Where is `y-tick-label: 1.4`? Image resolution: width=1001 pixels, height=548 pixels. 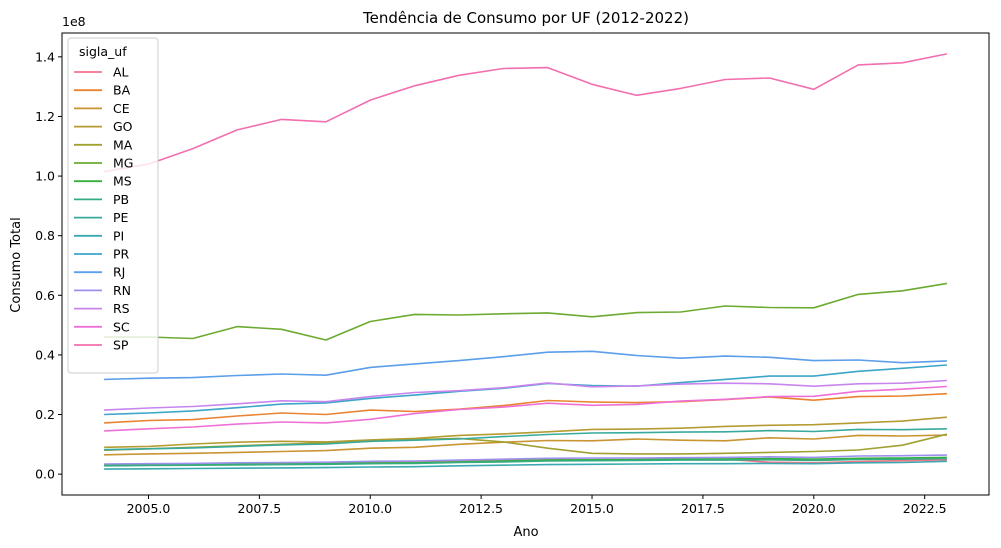 y-tick-label: 1.4 is located at coordinates (45, 56).